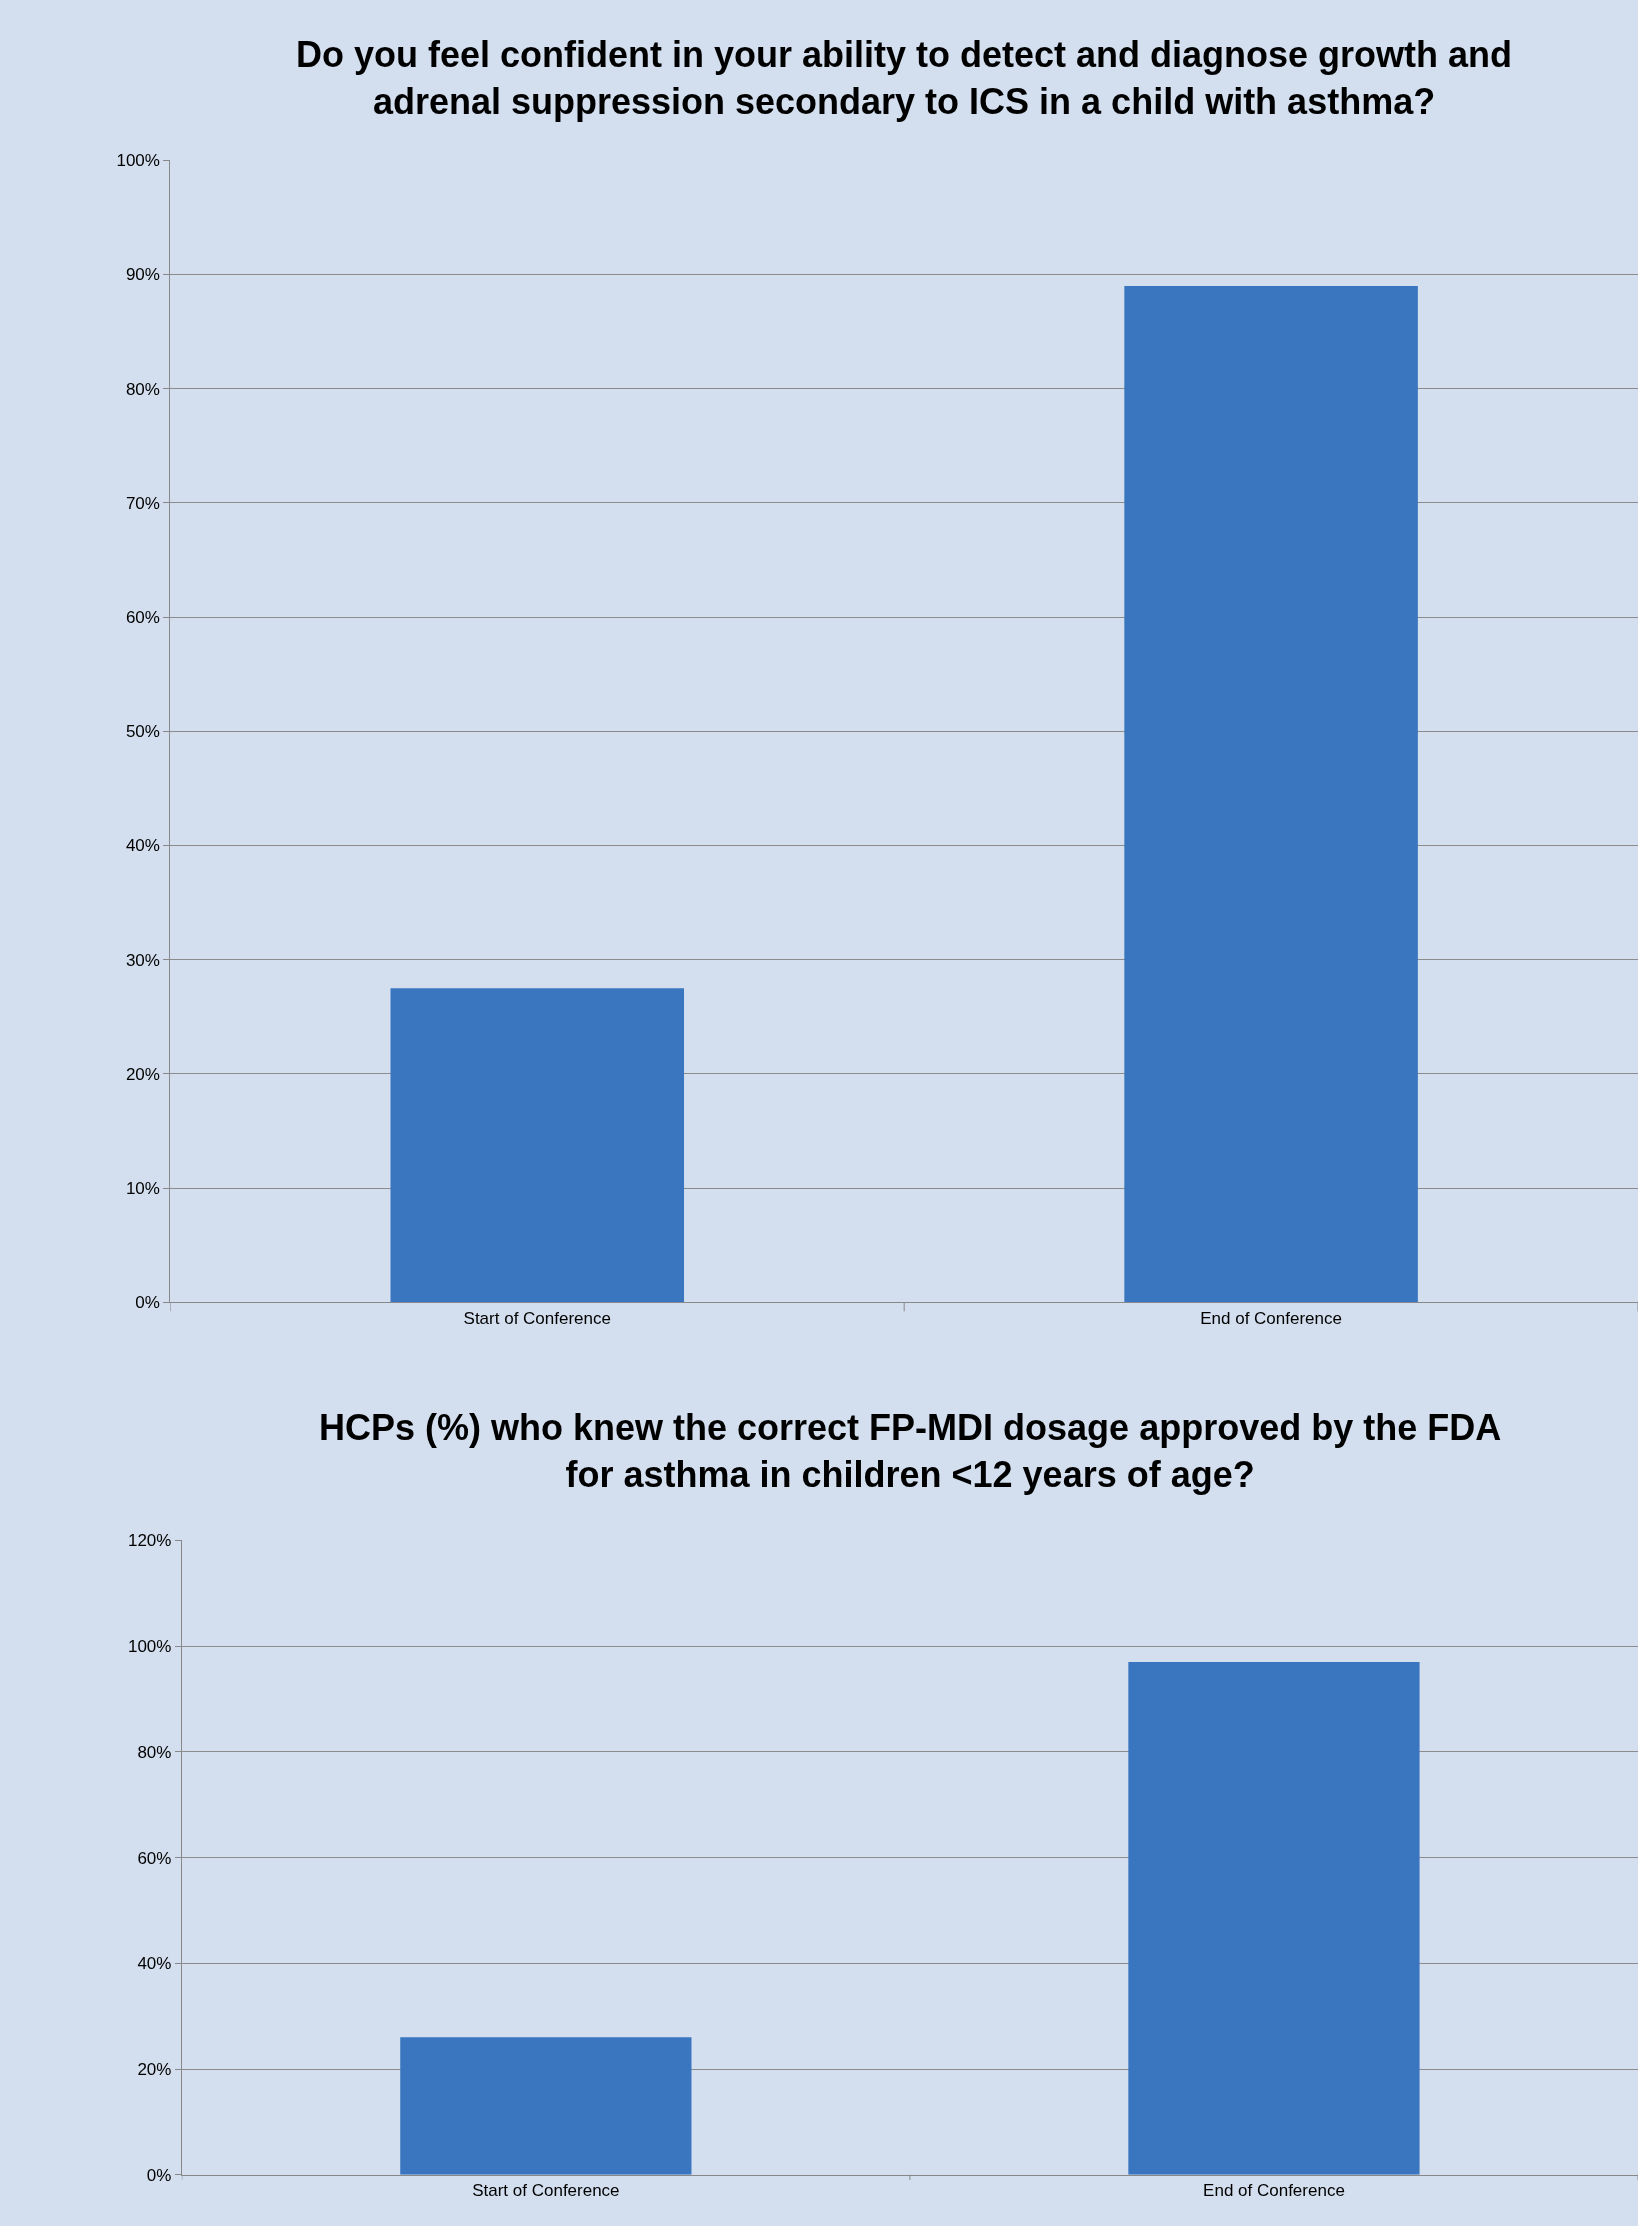 The width and height of the screenshot is (1638, 2226). I want to click on y-tick-label: 50%, so click(142, 732).